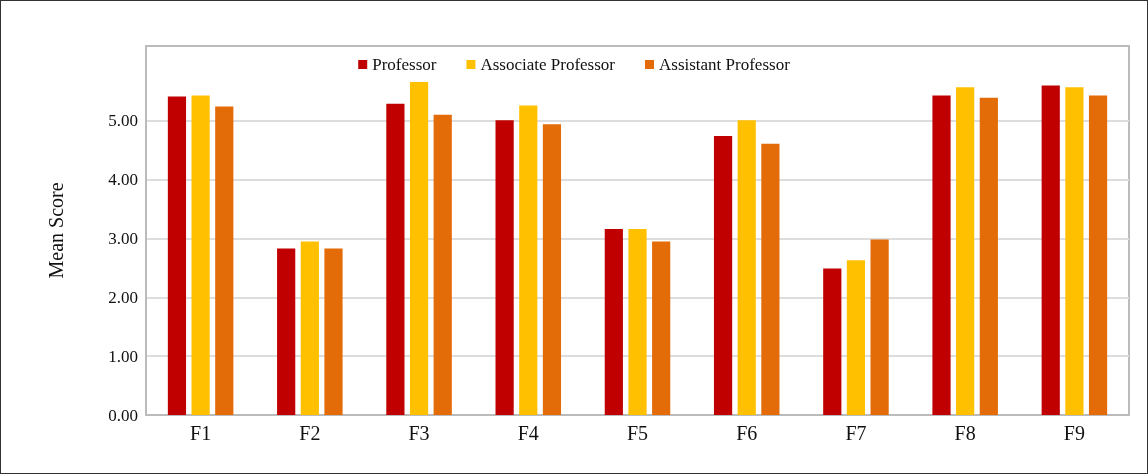  Describe the element at coordinates (528, 433) in the screenshot. I see `x-tick-label: F4` at that location.